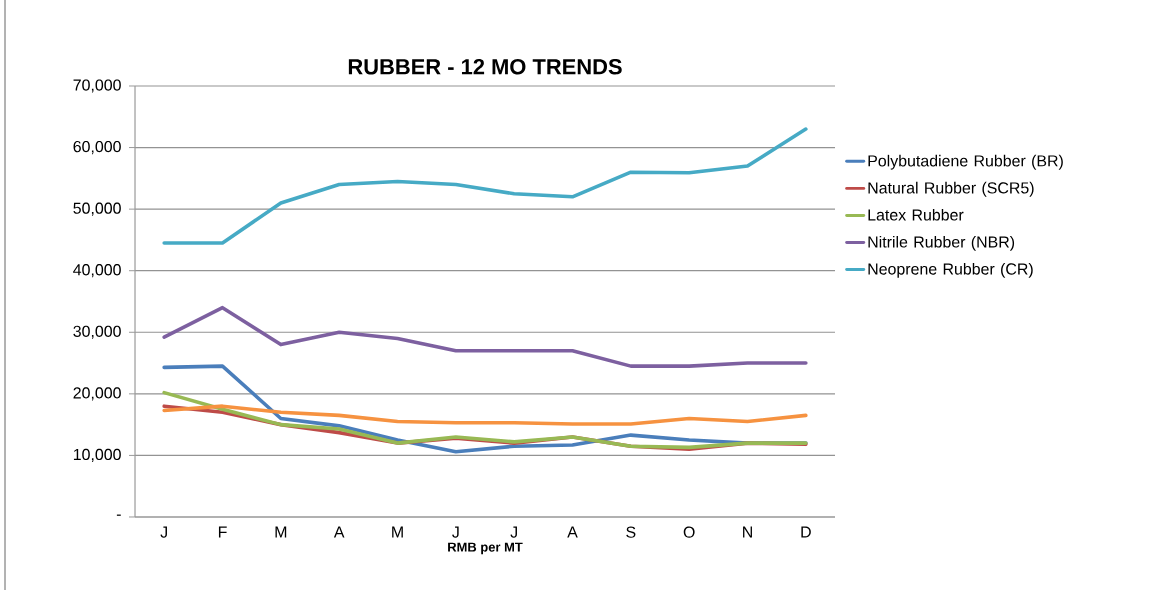 The width and height of the screenshot is (1159, 590). Describe the element at coordinates (941, 243) in the screenshot. I see `legend-label: Nitrile Rubber (NBR)` at that location.